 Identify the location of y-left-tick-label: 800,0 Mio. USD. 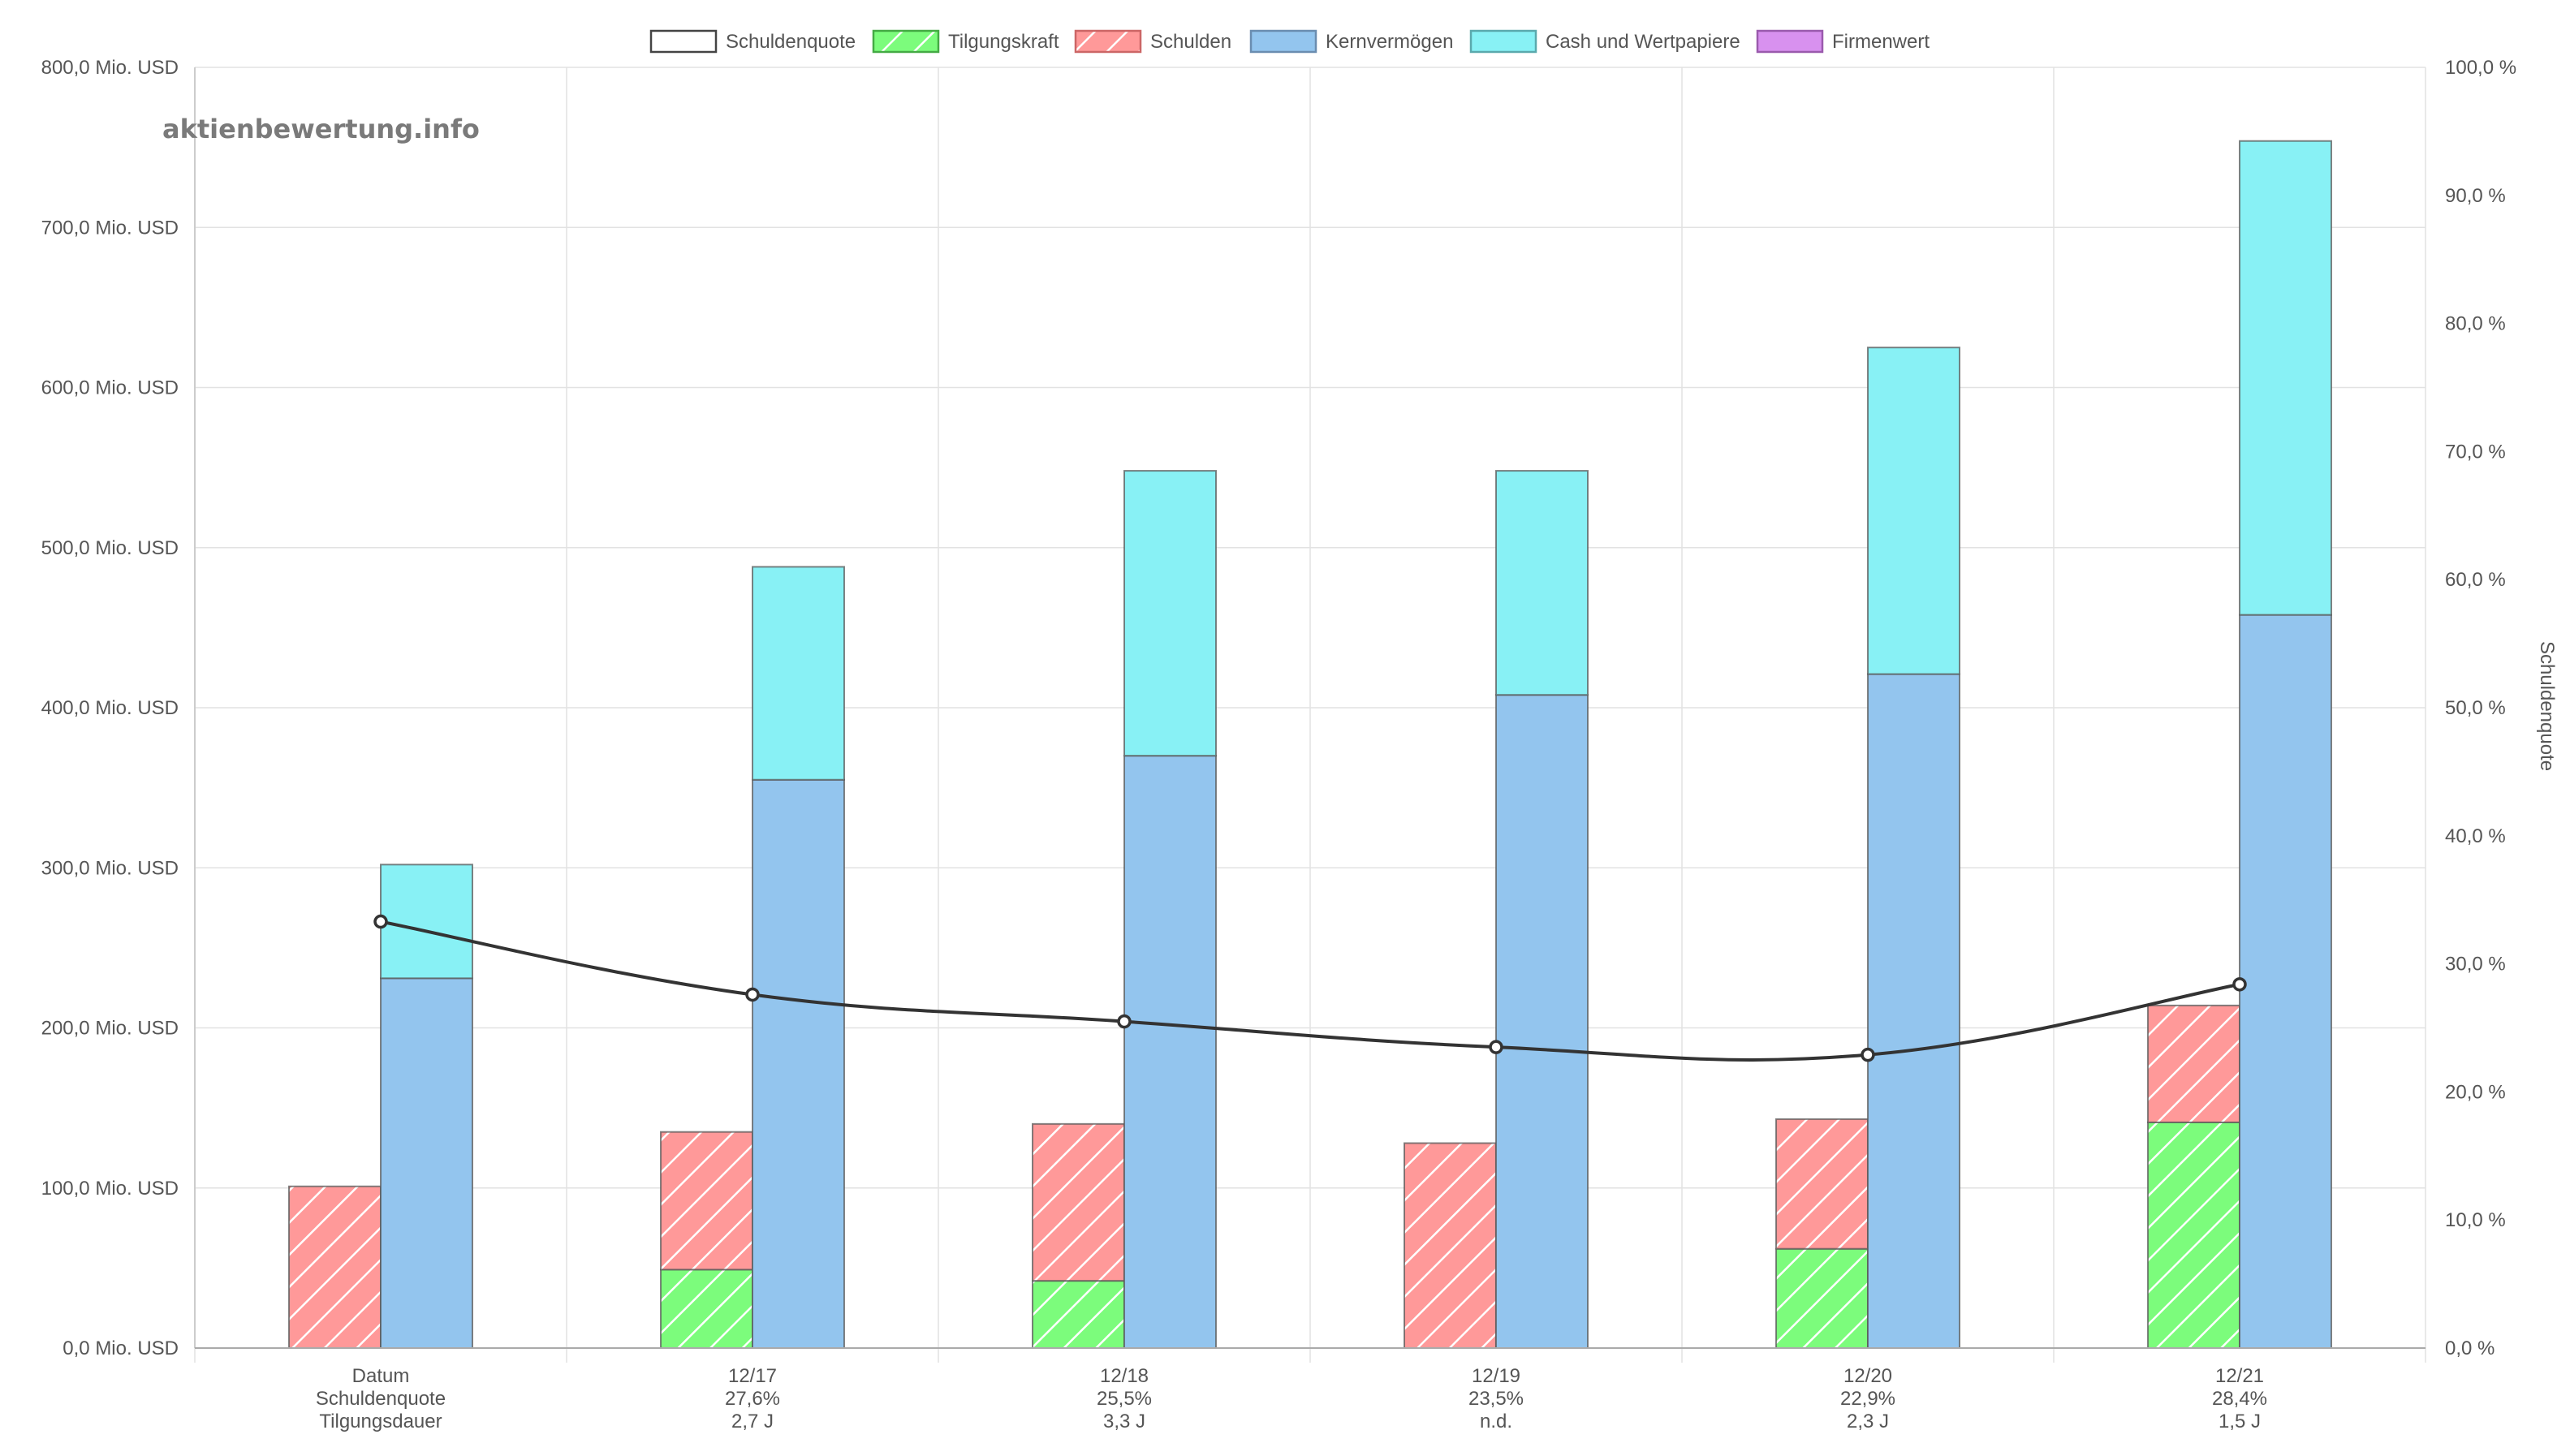
(110, 68).